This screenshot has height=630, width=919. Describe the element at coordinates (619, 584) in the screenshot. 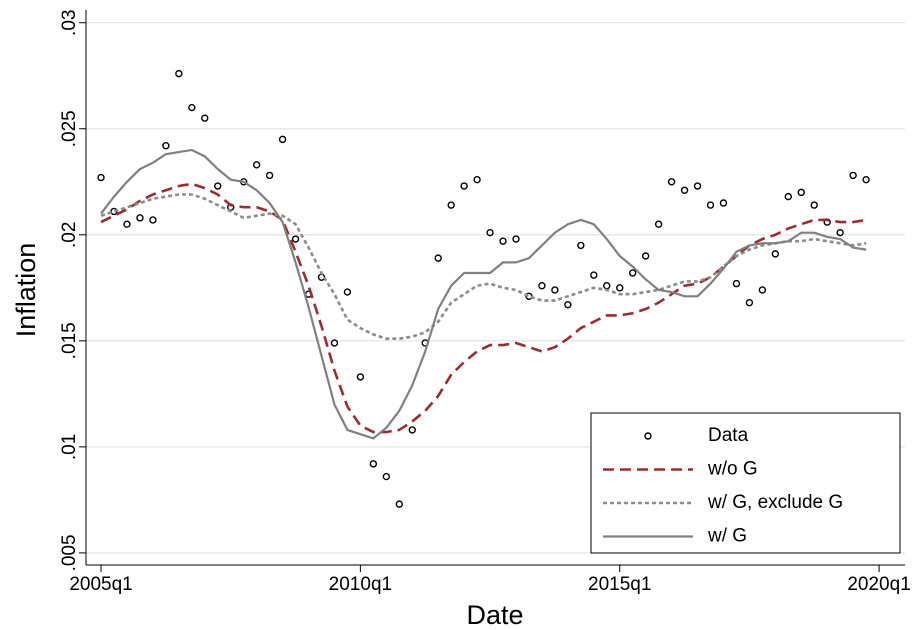

I see `x-tick-label: 2015q1` at that location.